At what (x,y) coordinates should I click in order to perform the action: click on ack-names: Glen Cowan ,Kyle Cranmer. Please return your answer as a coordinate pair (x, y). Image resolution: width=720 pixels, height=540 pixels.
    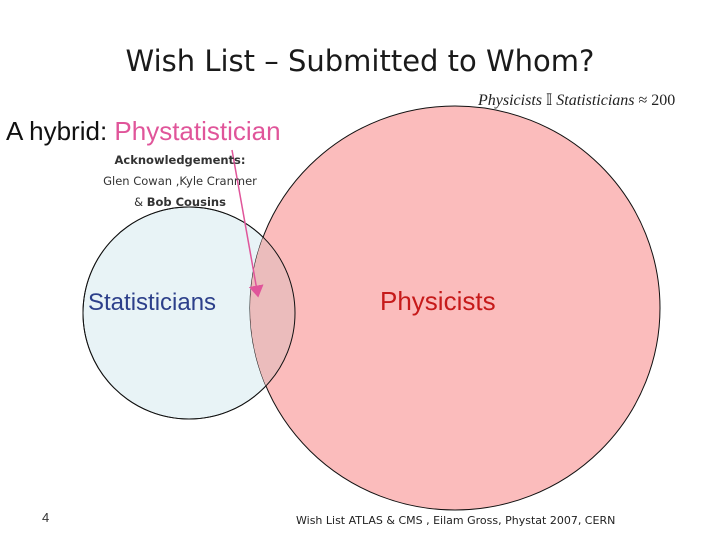
    Looking at the image, I should click on (180, 181).